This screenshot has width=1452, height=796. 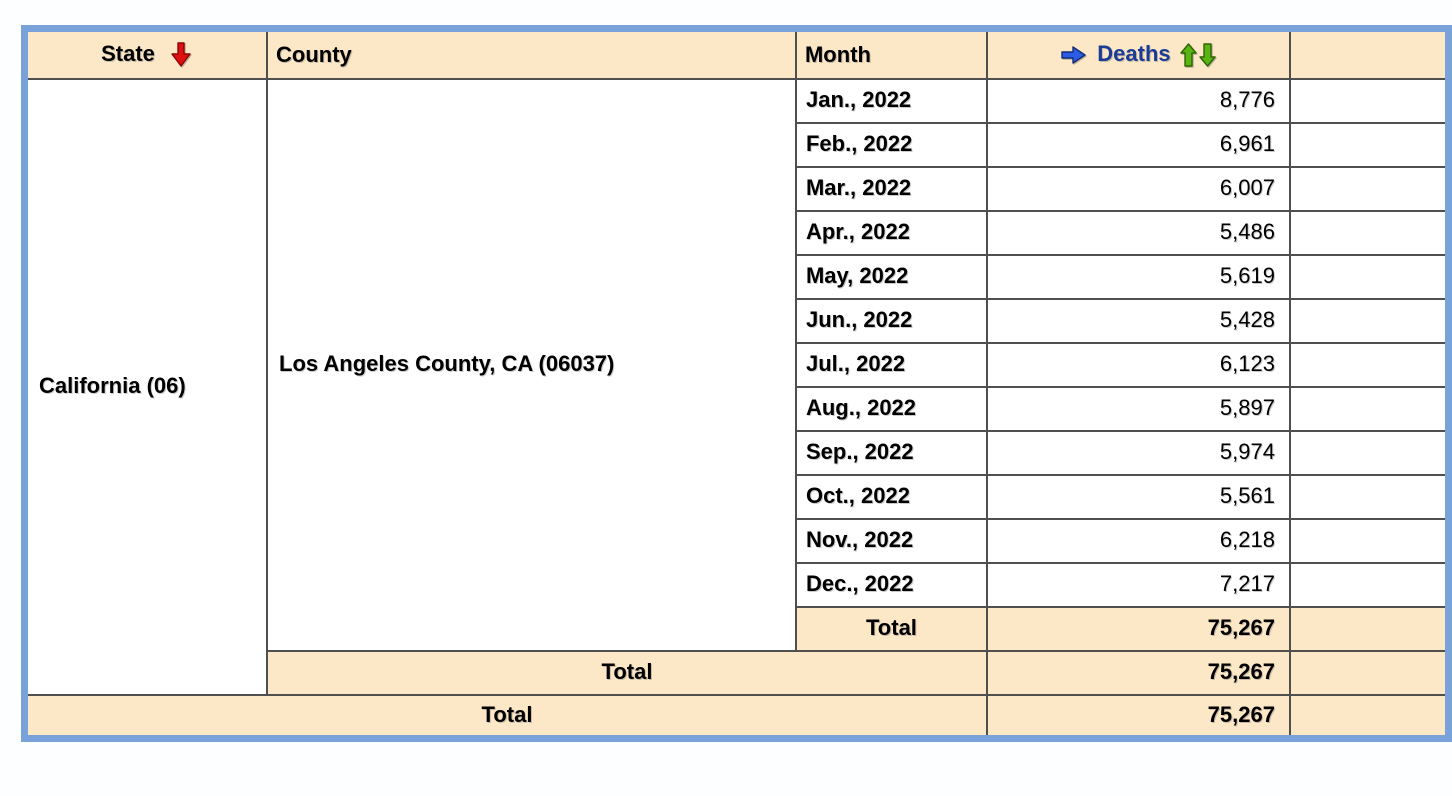 What do you see at coordinates (891, 584) in the screenshot?
I see `month-cell: Dec., 2022` at bounding box center [891, 584].